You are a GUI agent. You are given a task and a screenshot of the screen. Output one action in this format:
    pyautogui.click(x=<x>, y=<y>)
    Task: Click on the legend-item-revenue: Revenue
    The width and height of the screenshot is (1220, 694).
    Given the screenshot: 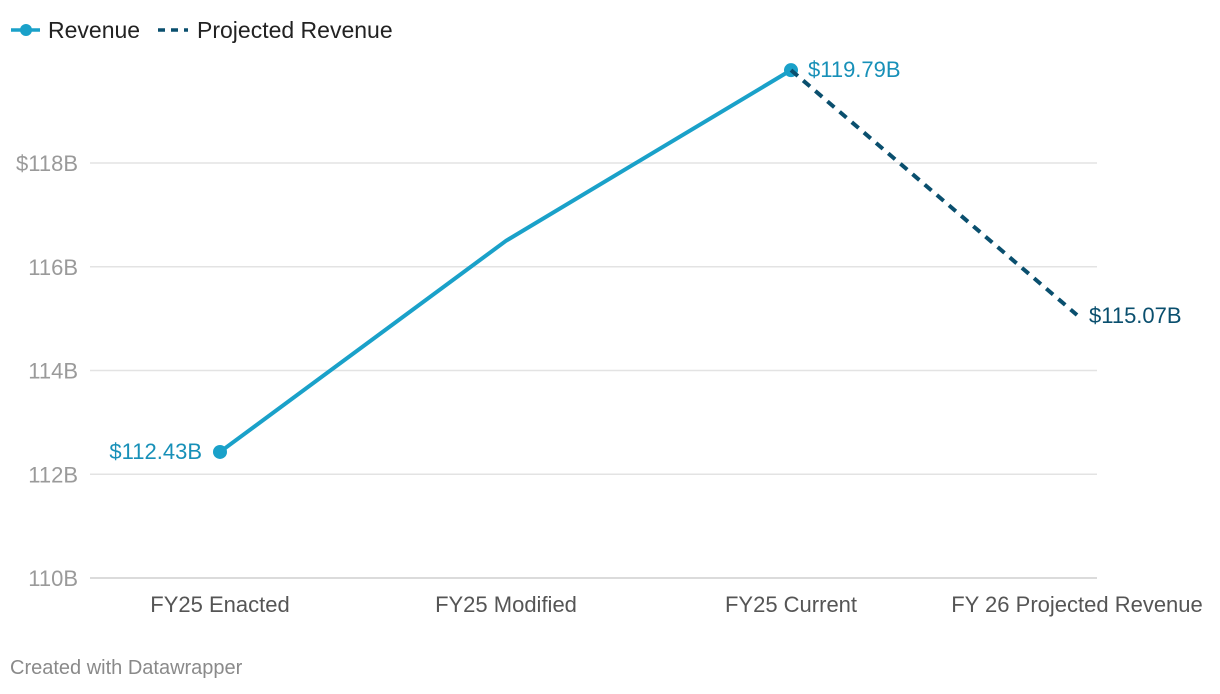 What is the action you would take?
    pyautogui.click(x=75, y=30)
    